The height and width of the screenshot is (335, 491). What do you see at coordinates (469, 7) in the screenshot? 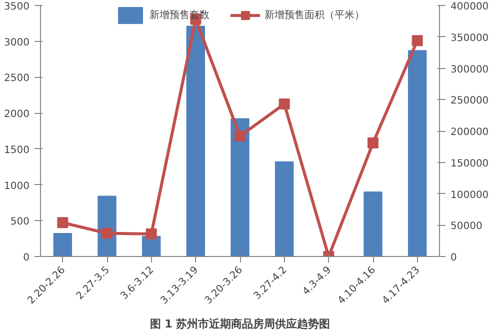
I see `y2-tick-label: 400000` at bounding box center [469, 7].